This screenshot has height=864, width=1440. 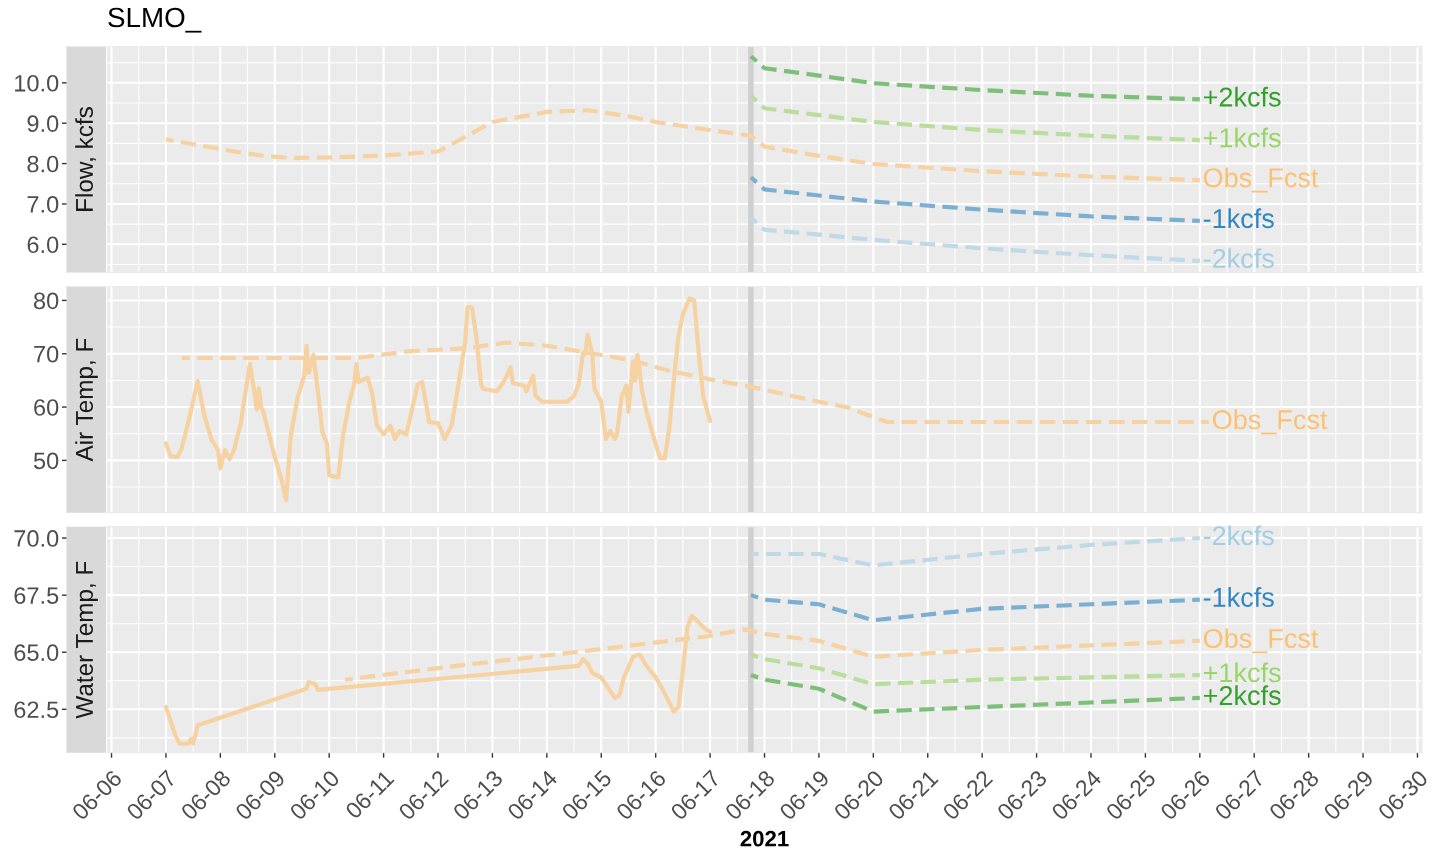 What do you see at coordinates (764, 838) in the screenshot?
I see `x-axis-title: 2021` at bounding box center [764, 838].